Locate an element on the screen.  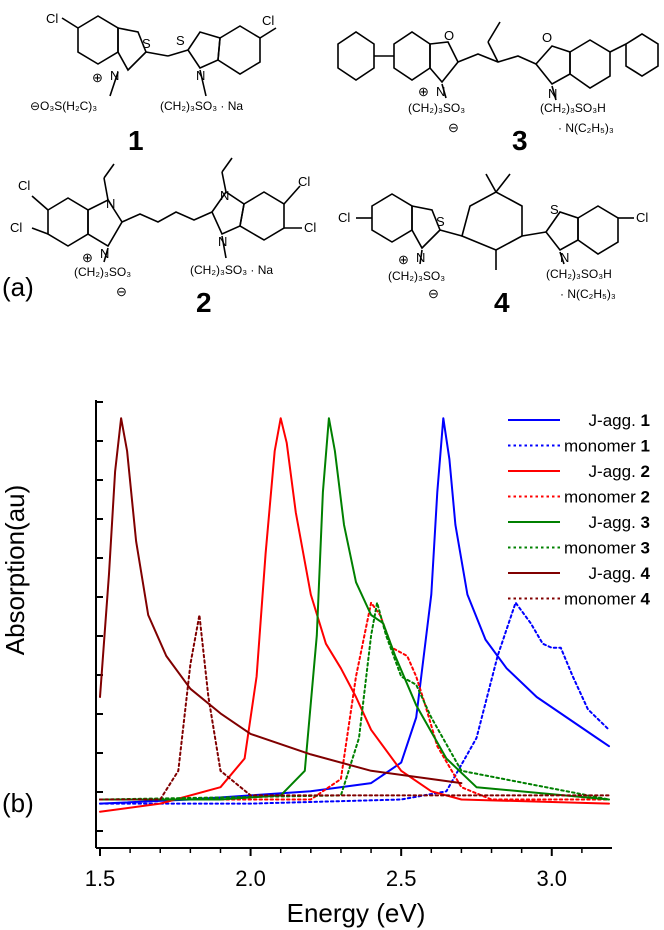
x-ticks is located at coordinates (341, 852).